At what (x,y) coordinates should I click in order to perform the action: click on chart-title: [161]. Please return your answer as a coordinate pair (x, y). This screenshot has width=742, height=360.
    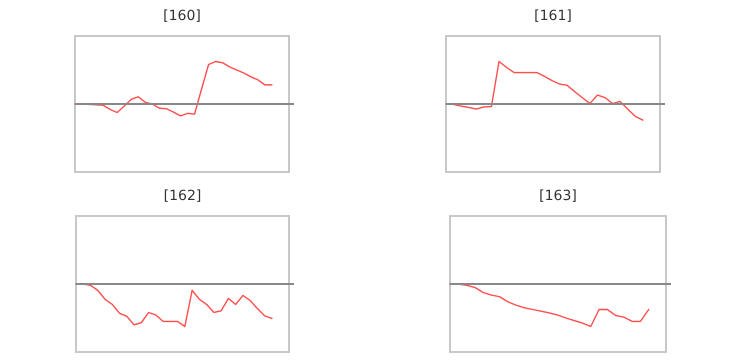
    Looking at the image, I should click on (553, 16).